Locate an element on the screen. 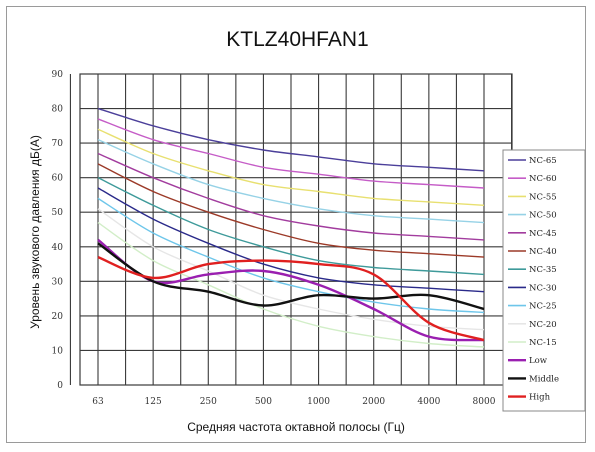  legend-label-nc-50: NC-50 is located at coordinates (543, 216).